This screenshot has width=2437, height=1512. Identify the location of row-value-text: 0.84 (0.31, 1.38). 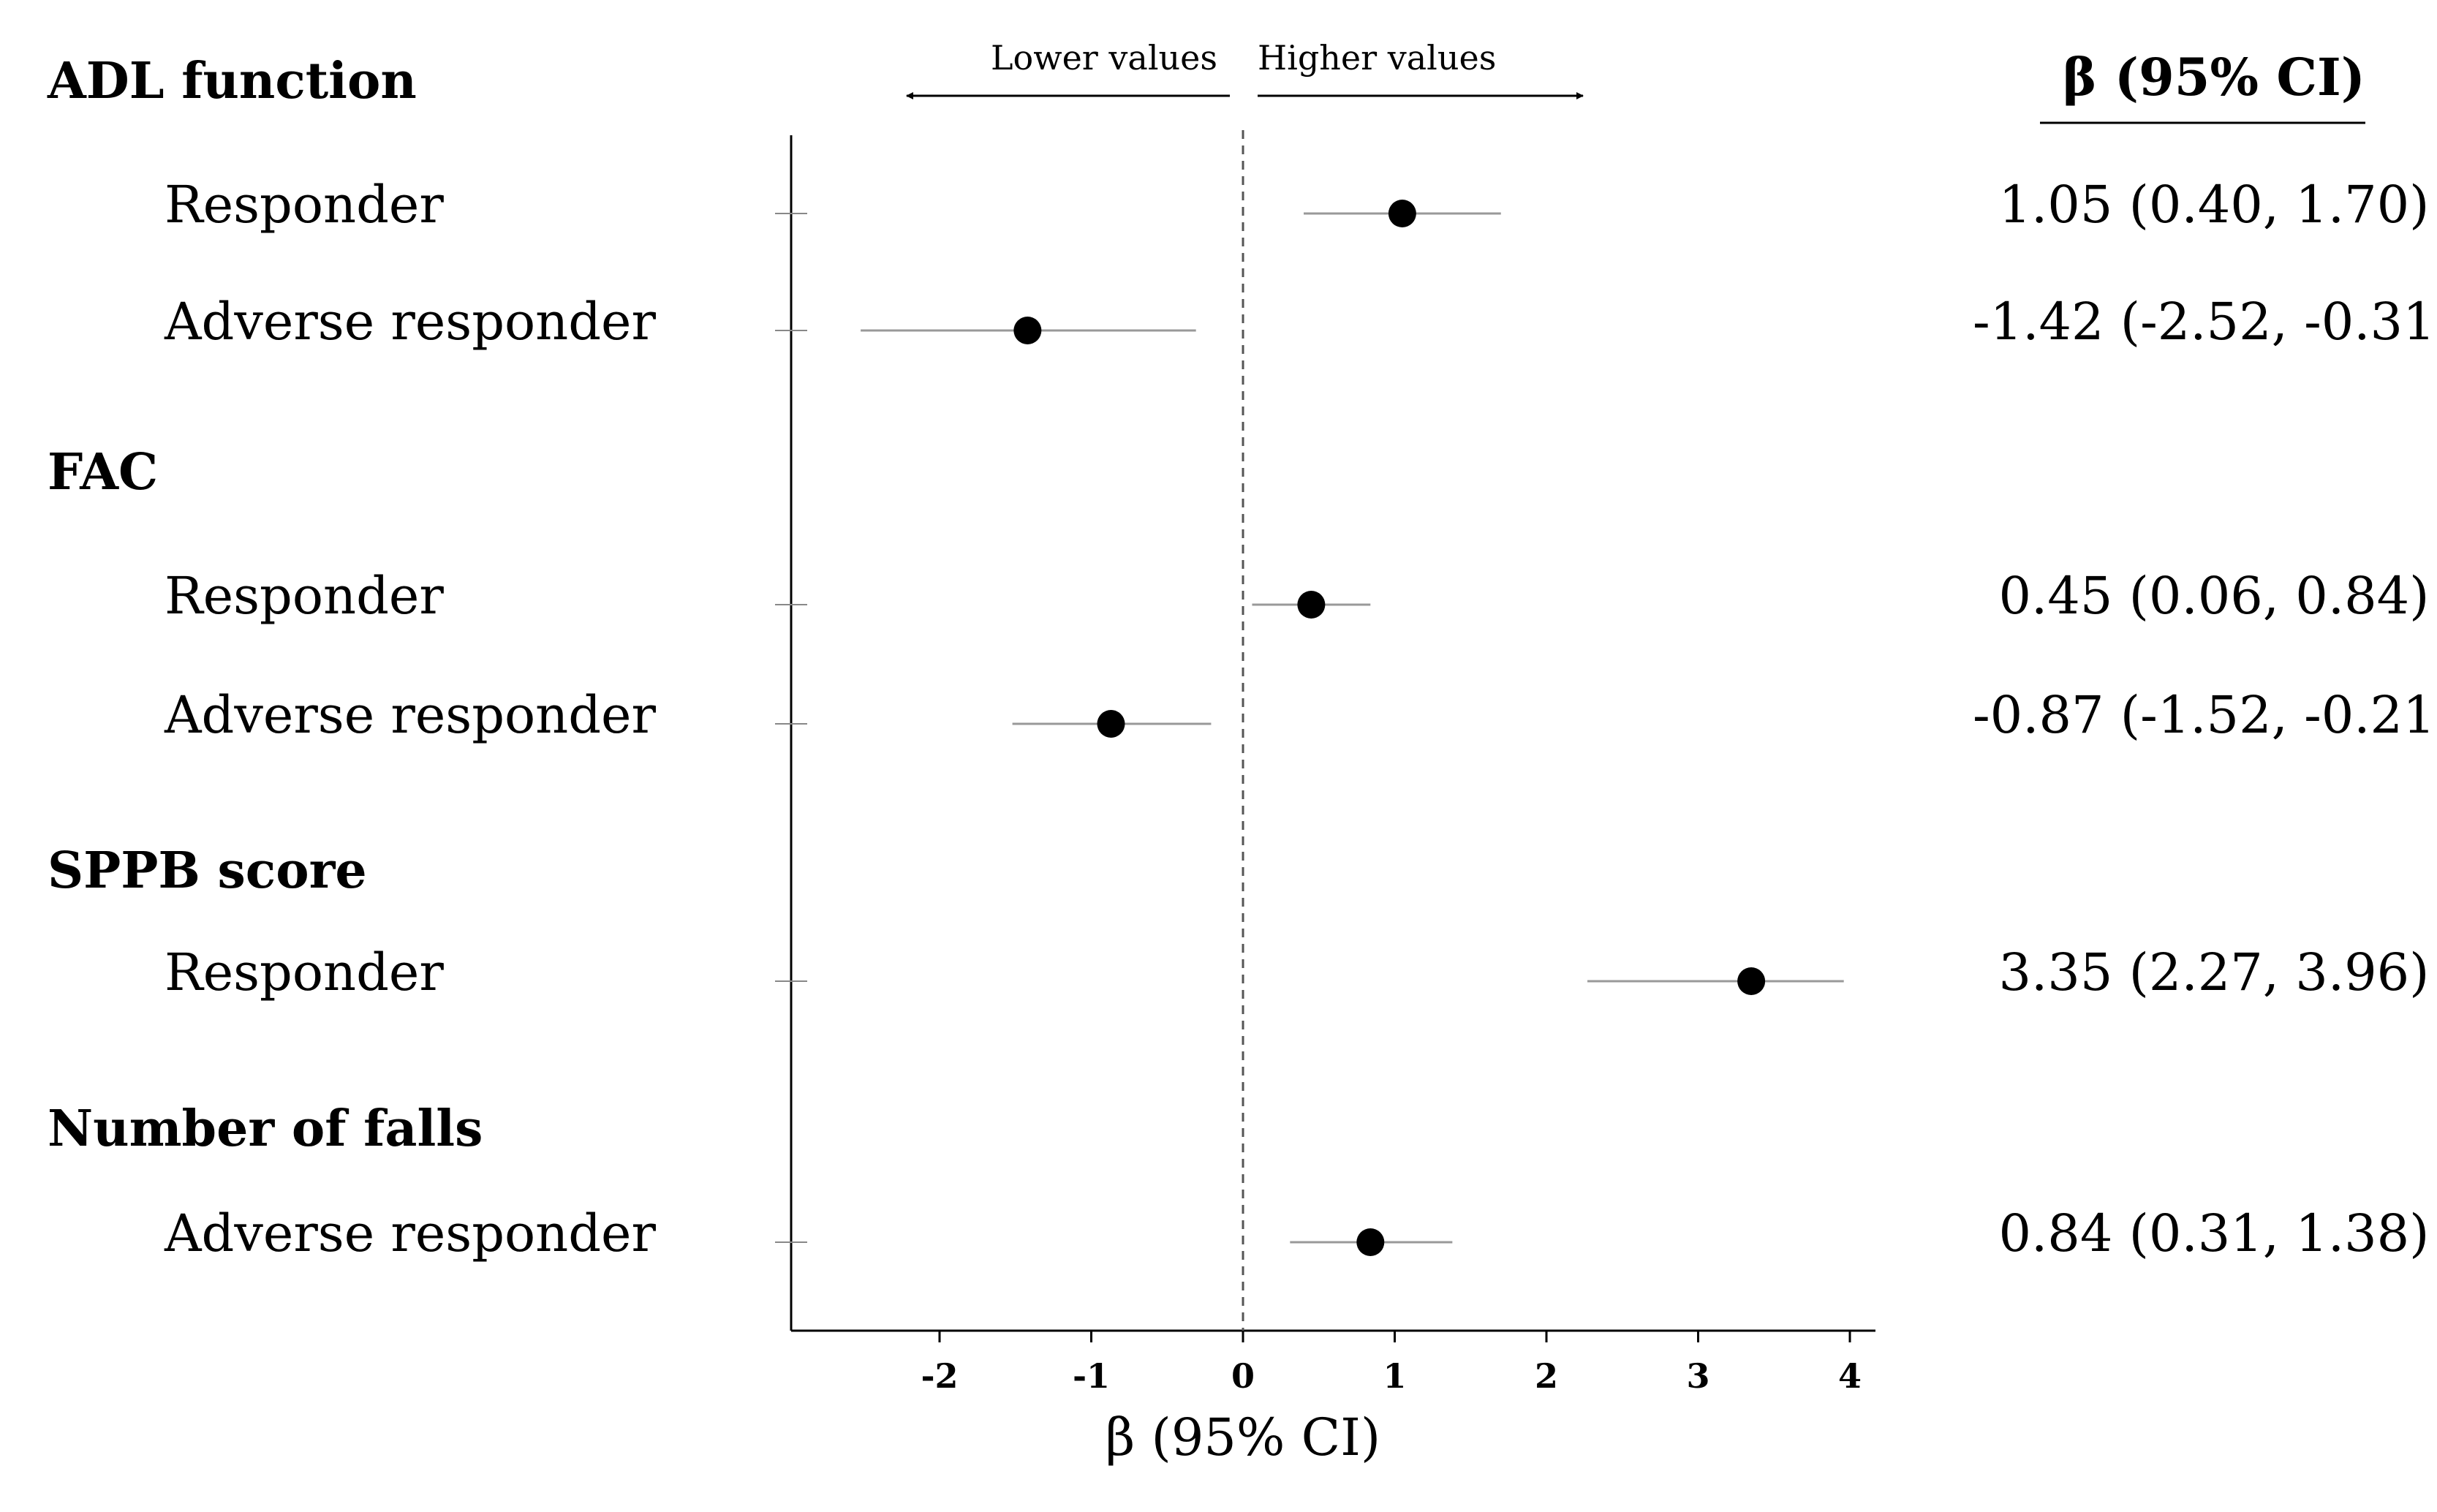
(2214, 1233).